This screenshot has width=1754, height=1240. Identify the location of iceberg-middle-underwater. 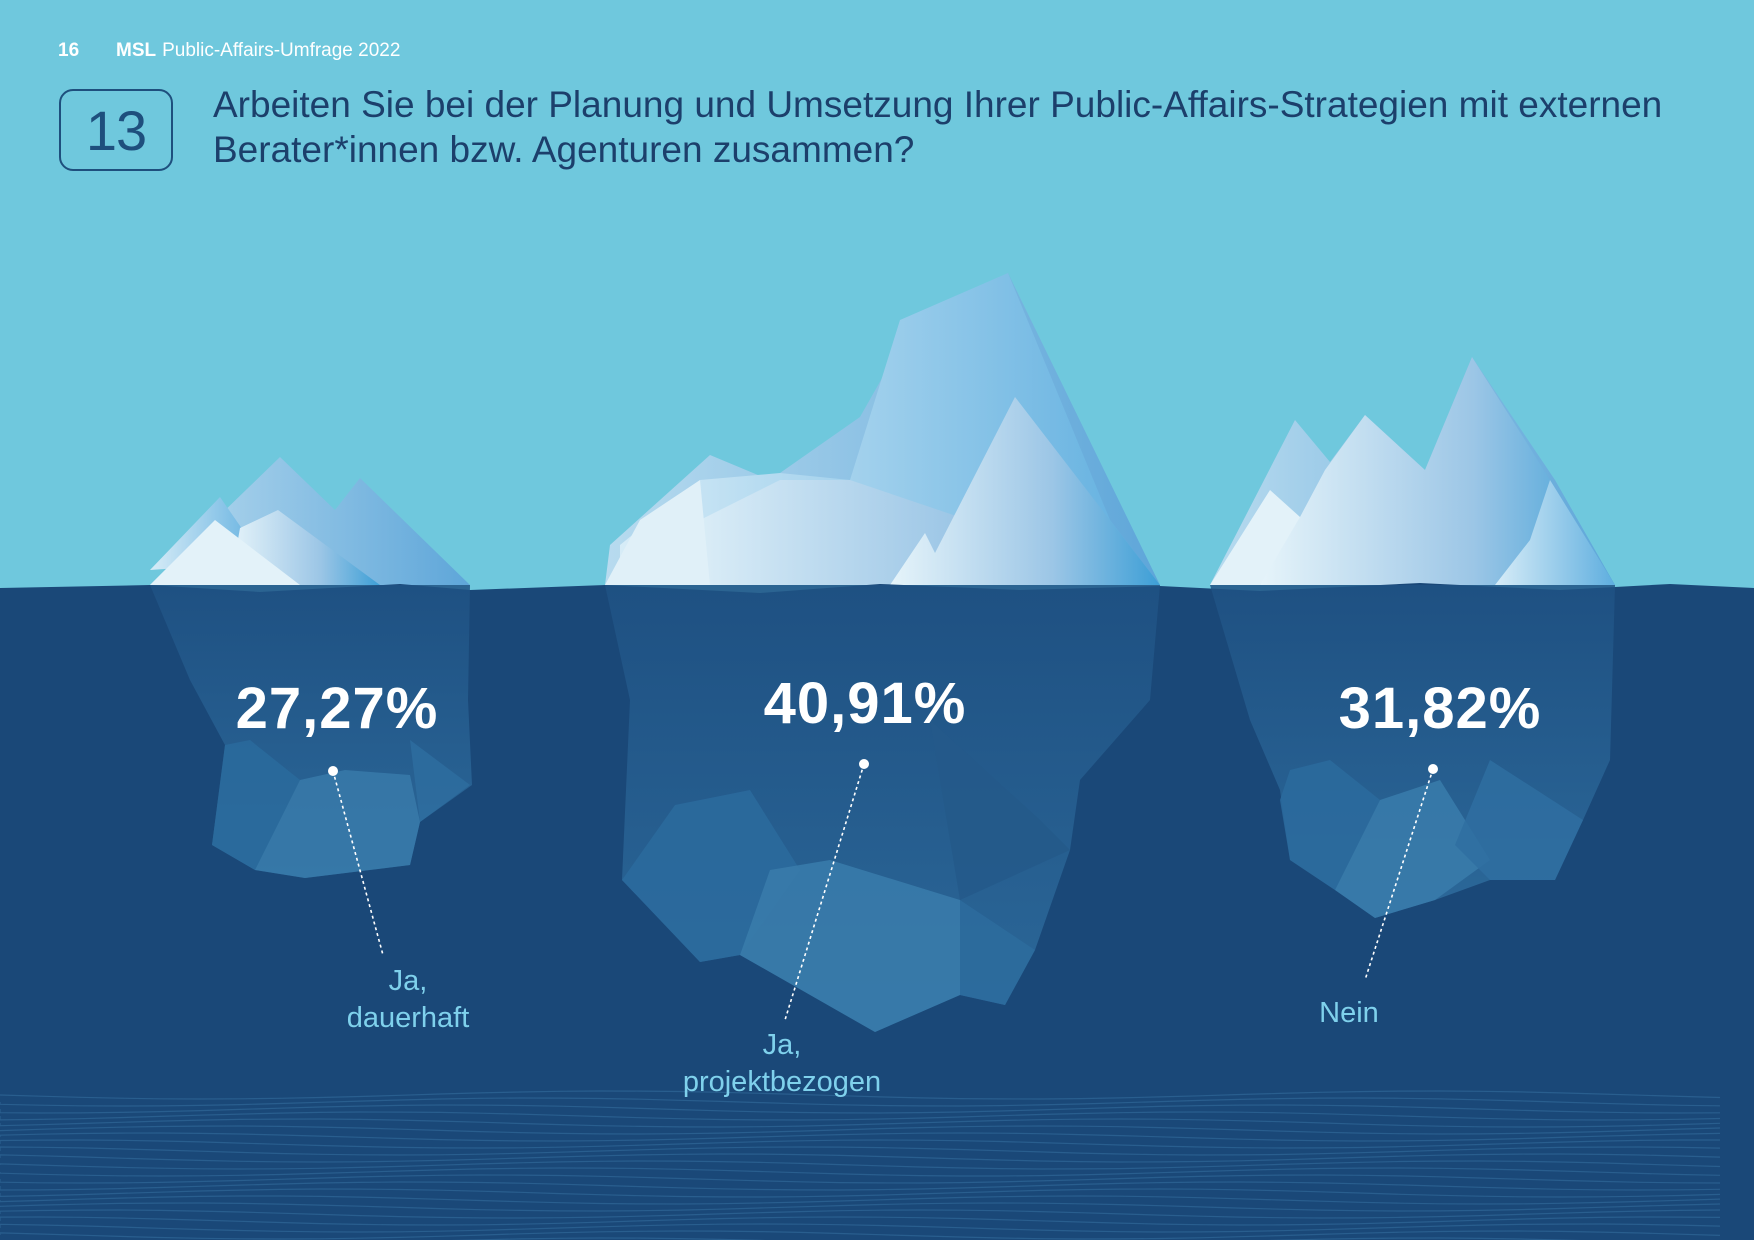
(882, 808).